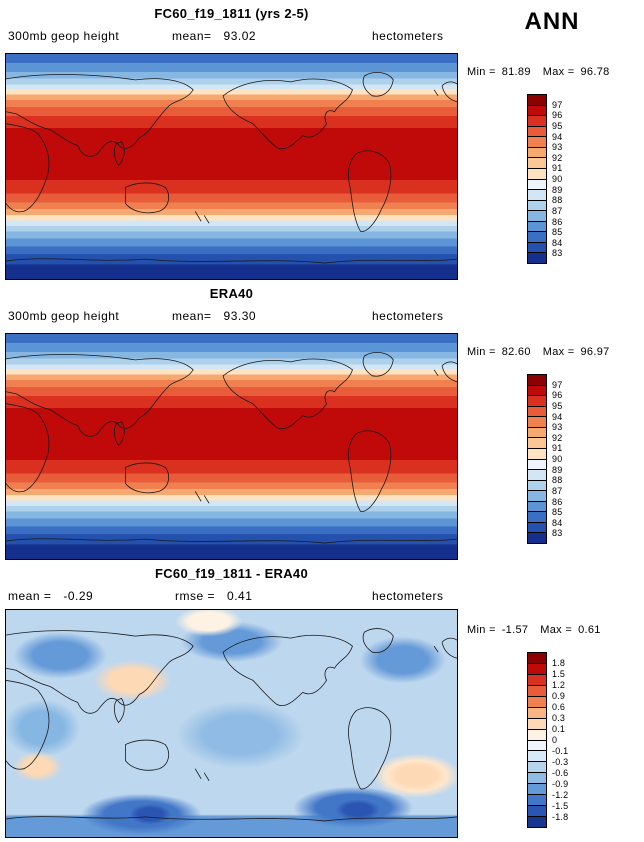  I want to click on colorbar-tick-label: 87, so click(557, 210).